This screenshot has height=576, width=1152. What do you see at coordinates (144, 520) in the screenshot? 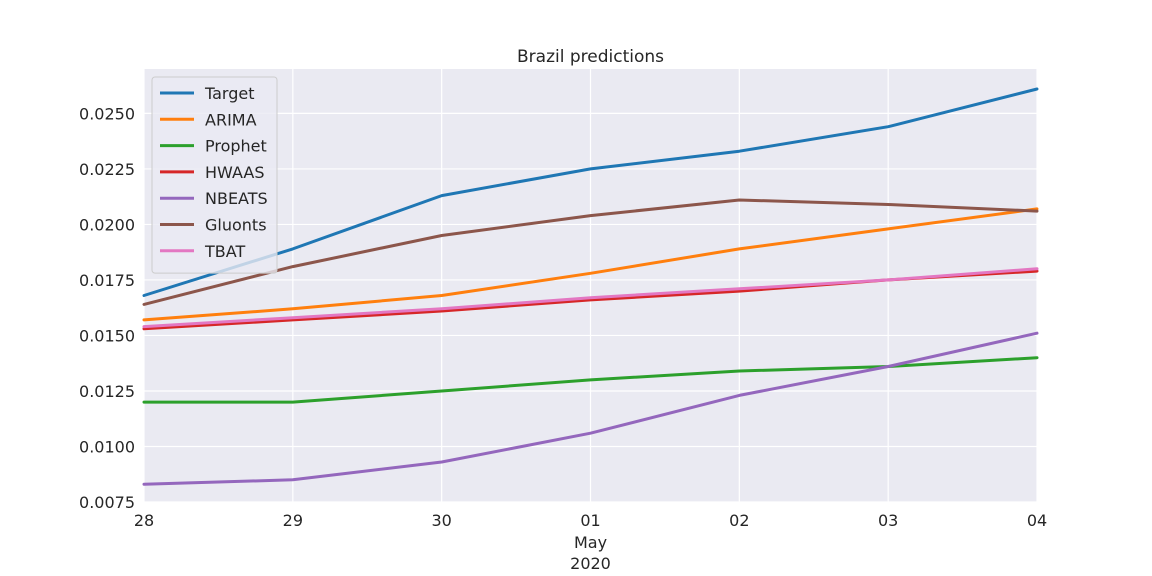
I see `x-tick-label: 28` at bounding box center [144, 520].